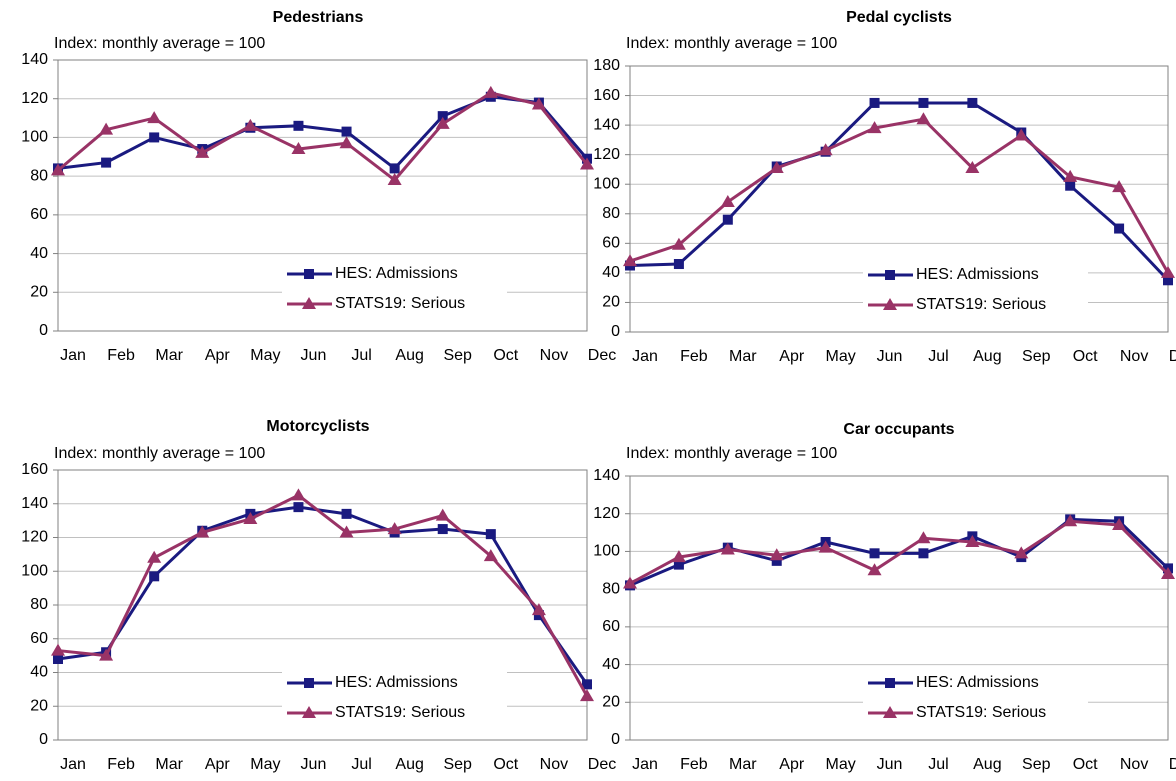 Image resolution: width=1176 pixels, height=781 pixels. Describe the element at coordinates (317, 426) in the screenshot. I see `chart-title: Motorcyclists` at that location.